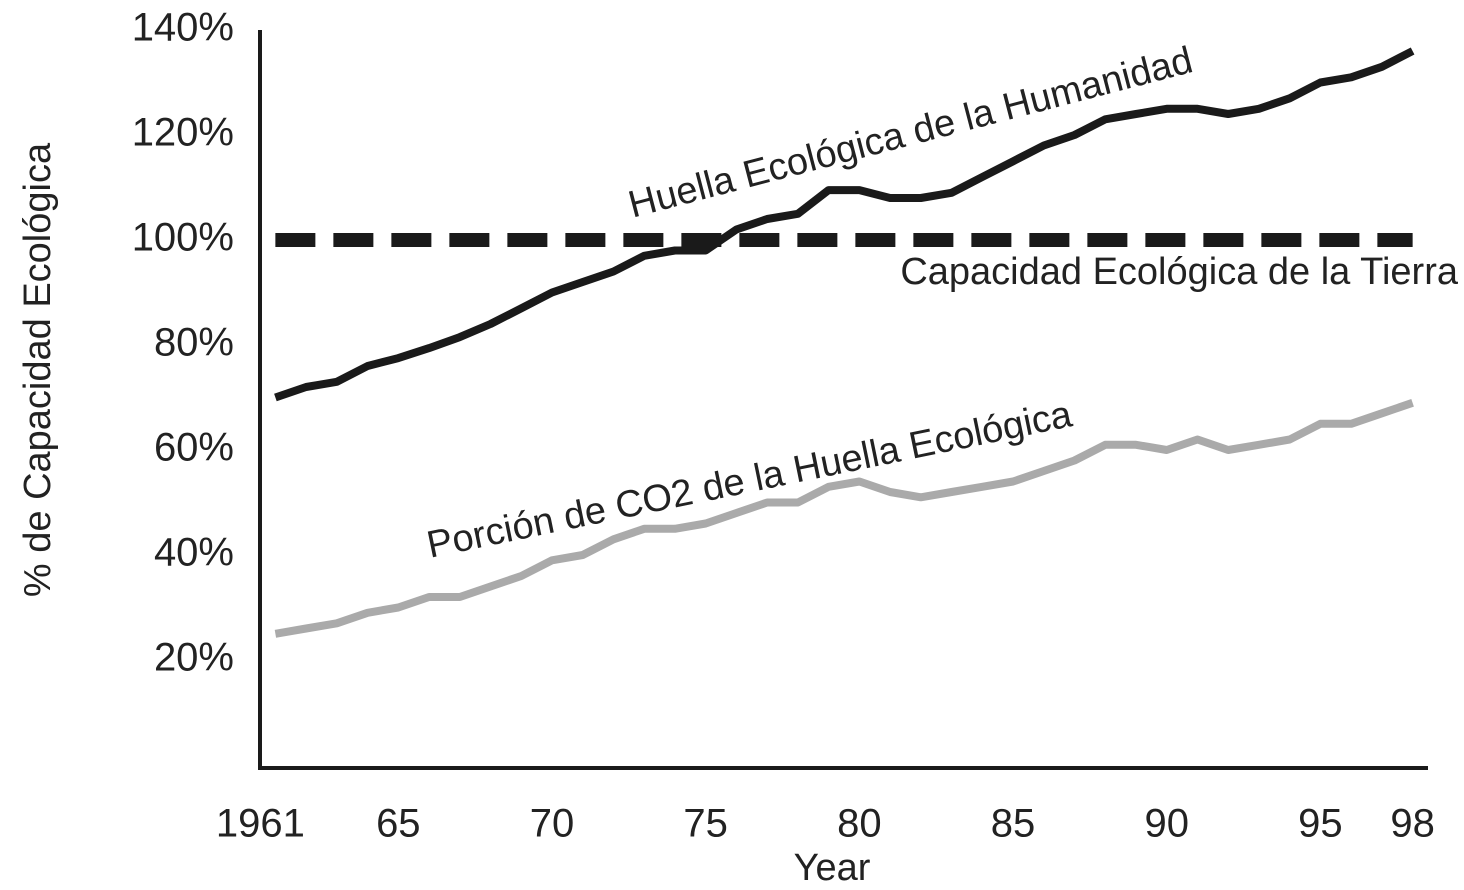 The image size is (1464, 890). Describe the element at coordinates (1166, 824) in the screenshot. I see `x-tick-label: 90` at that location.